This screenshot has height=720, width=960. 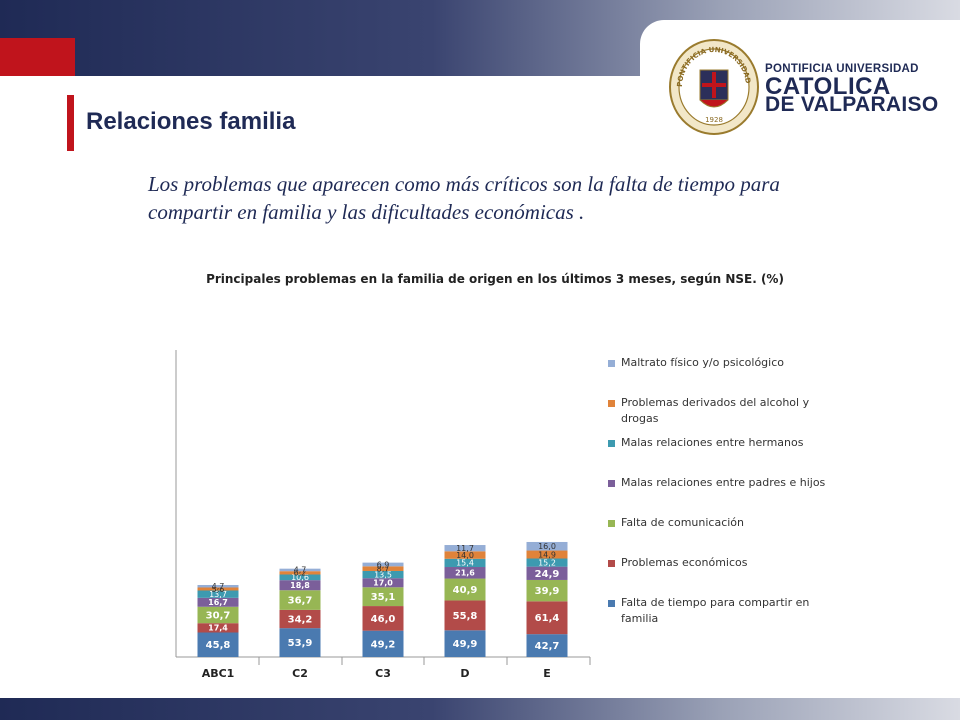 I want to click on data-label: 21,6, so click(x=465, y=573).